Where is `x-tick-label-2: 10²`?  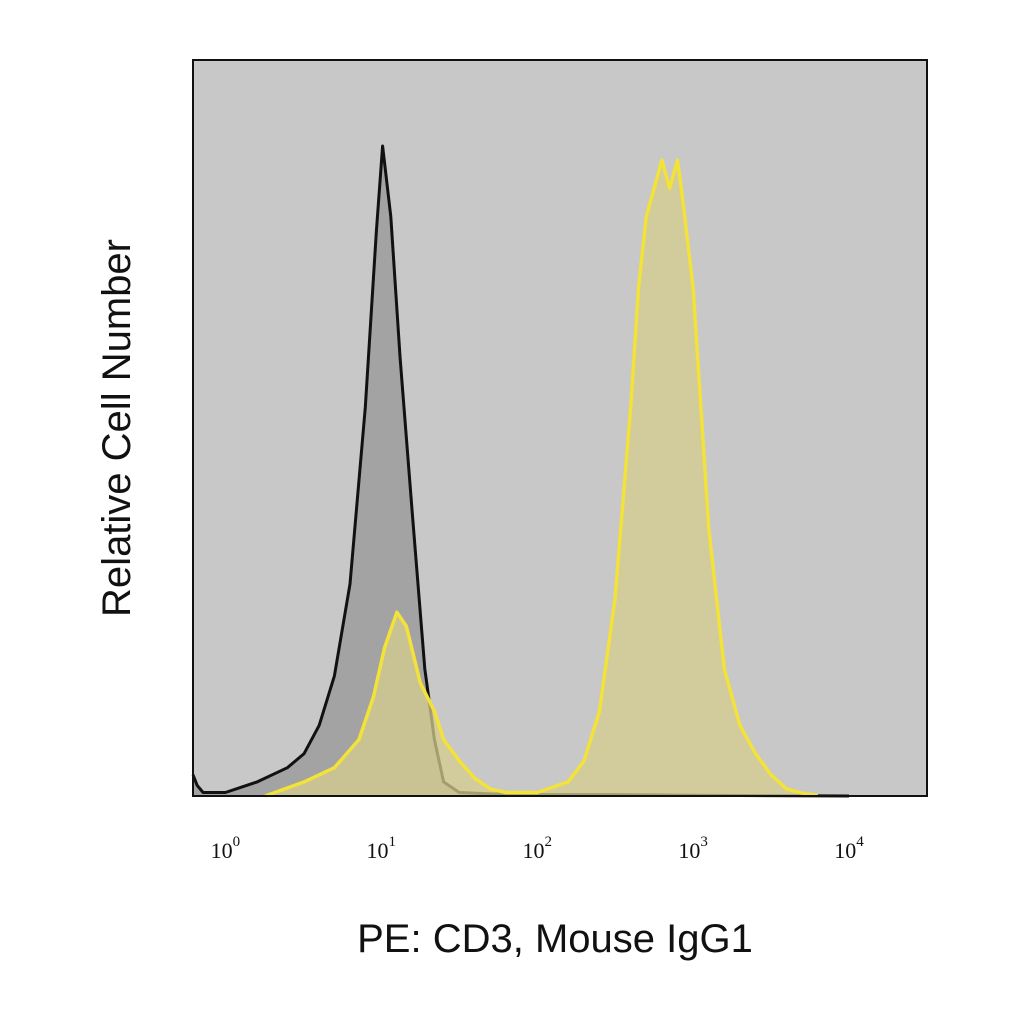
x-tick-label-2: 10² is located at coordinates (537, 848).